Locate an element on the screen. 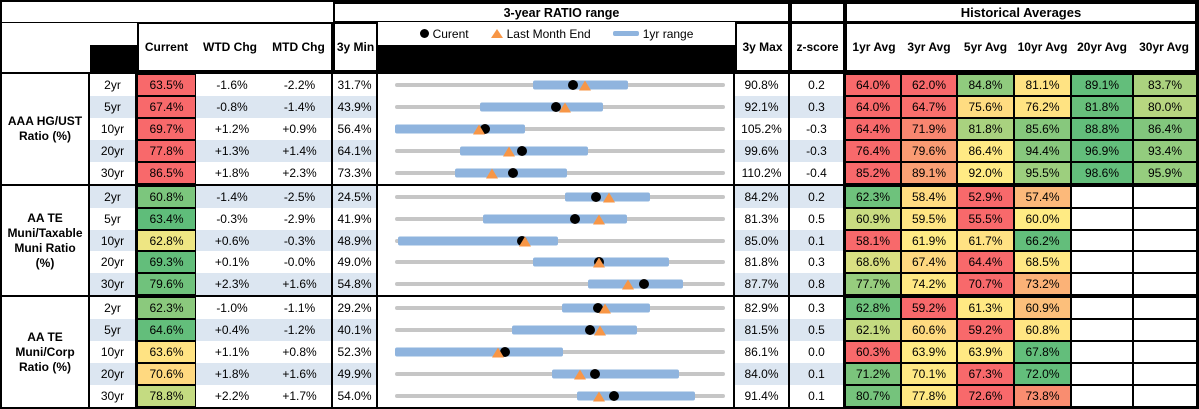  avg-cell-10yr-avg: 72.0% is located at coordinates (1042, 374).